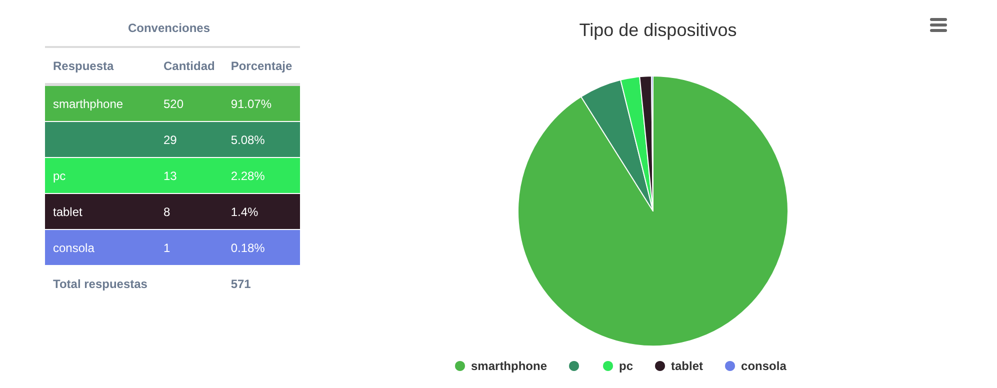 Image resolution: width=997 pixels, height=388 pixels. I want to click on text: 5.08%, so click(248, 140).